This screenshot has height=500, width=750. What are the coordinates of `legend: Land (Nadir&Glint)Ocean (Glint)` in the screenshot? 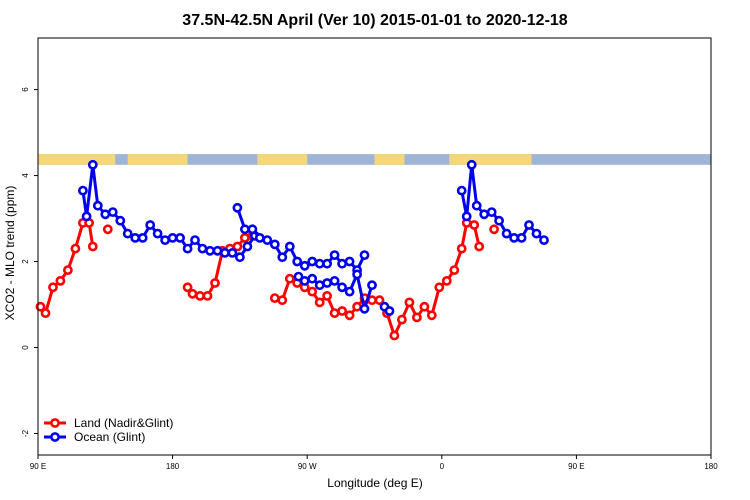 It's located at (108, 430).